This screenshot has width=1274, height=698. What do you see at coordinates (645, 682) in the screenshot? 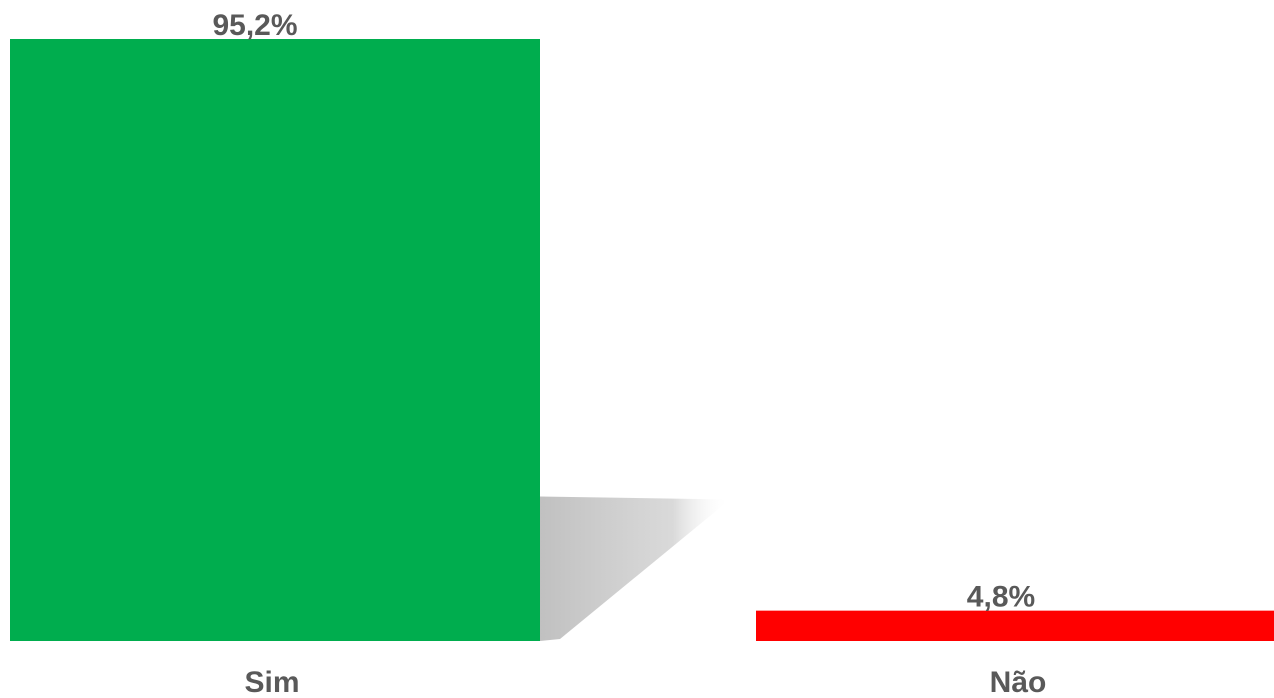
I see `category-labels: Sim Não` at bounding box center [645, 682].